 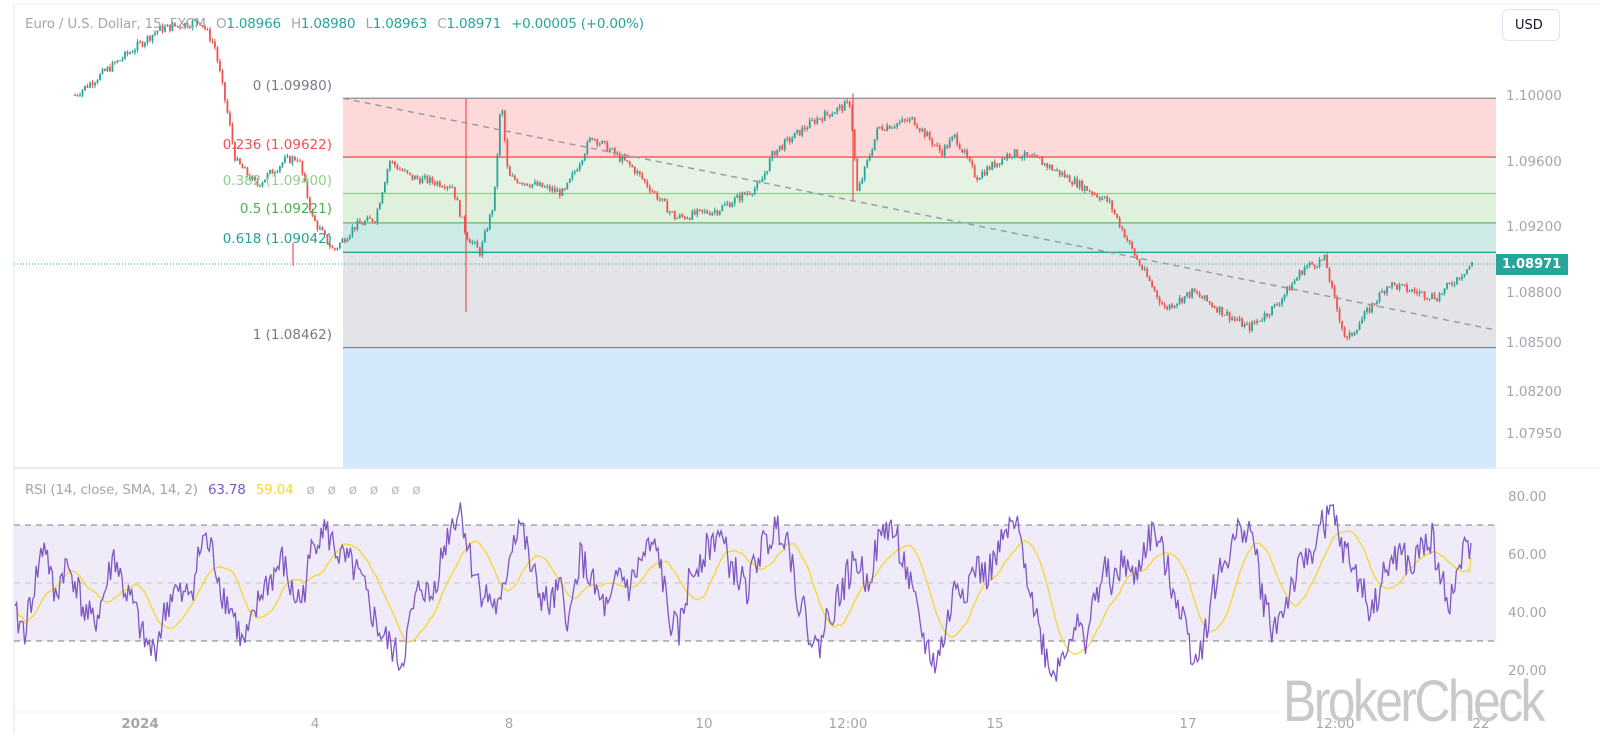 I want to click on rsi-title: RSI (14, close, SMA, 14, 2), so click(x=111, y=490).